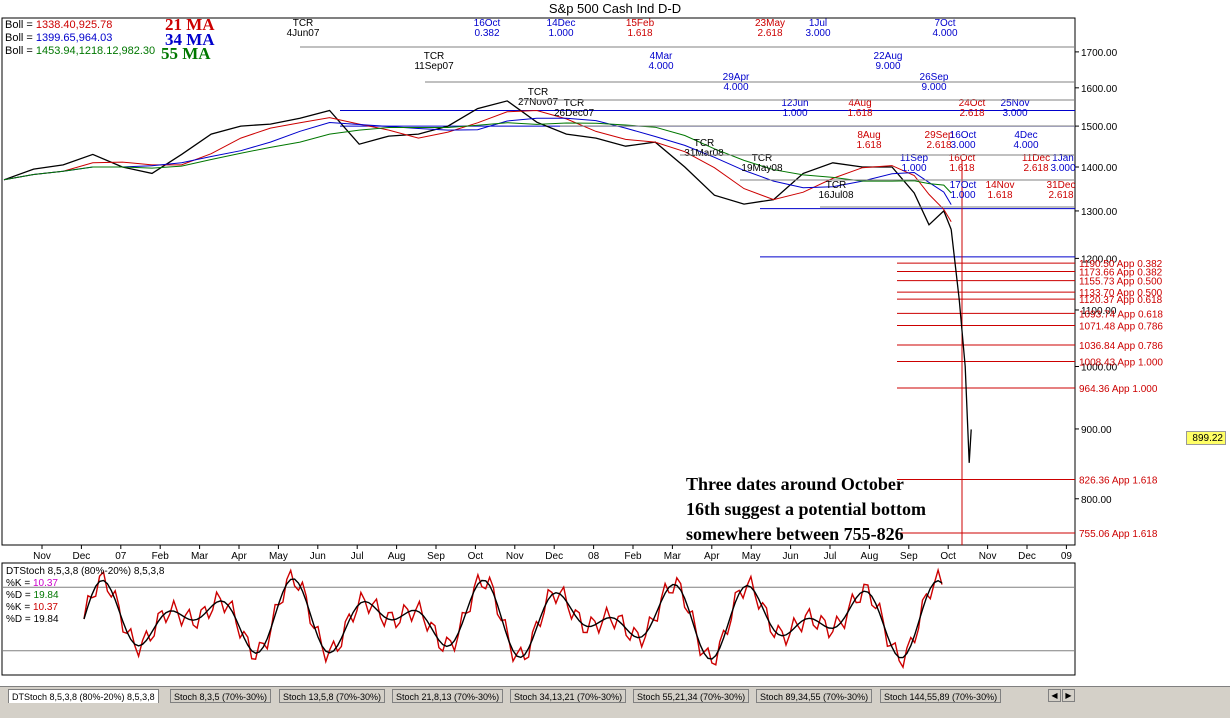 Image resolution: width=1230 pixels, height=718 pixels. Describe the element at coordinates (736, 77) in the screenshot. I see `cycle-date-label: 29Apr` at that location.